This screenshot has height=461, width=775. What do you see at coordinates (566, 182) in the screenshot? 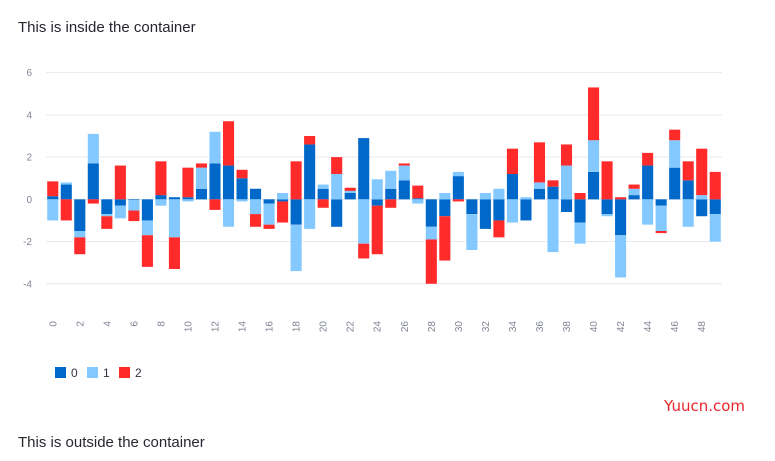
I see `bar-series-1-x38` at bounding box center [566, 182].